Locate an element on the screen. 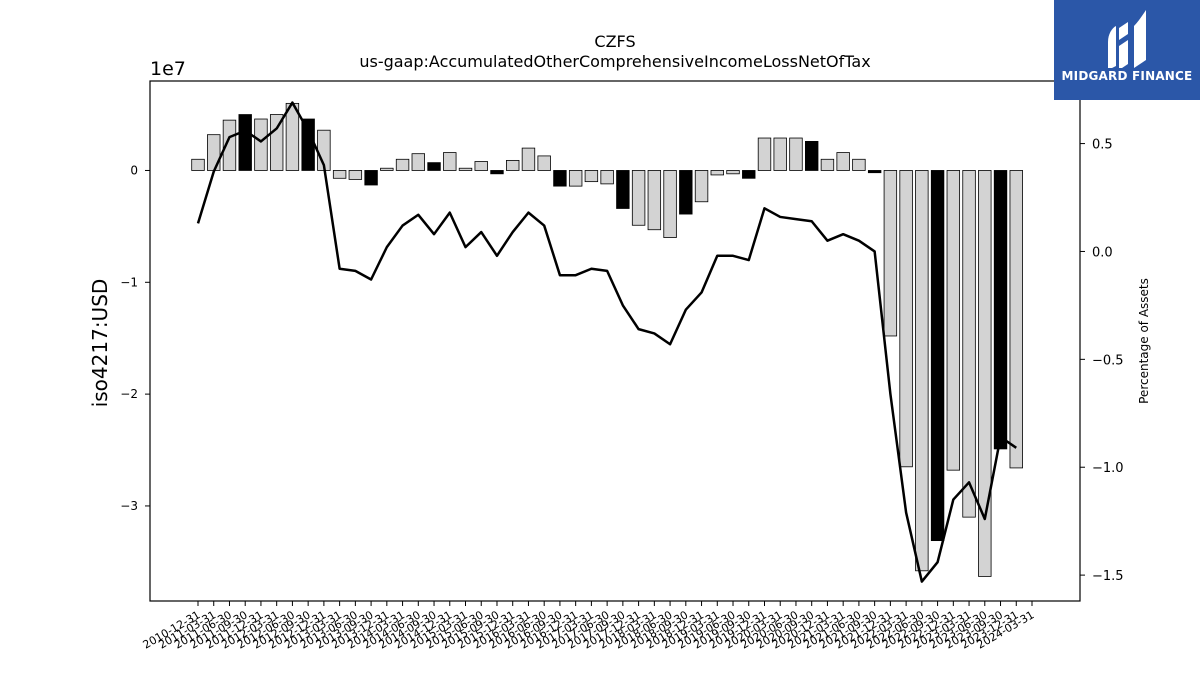  y2-axis-label: Percentage of Assets is located at coordinates (1144, 341).